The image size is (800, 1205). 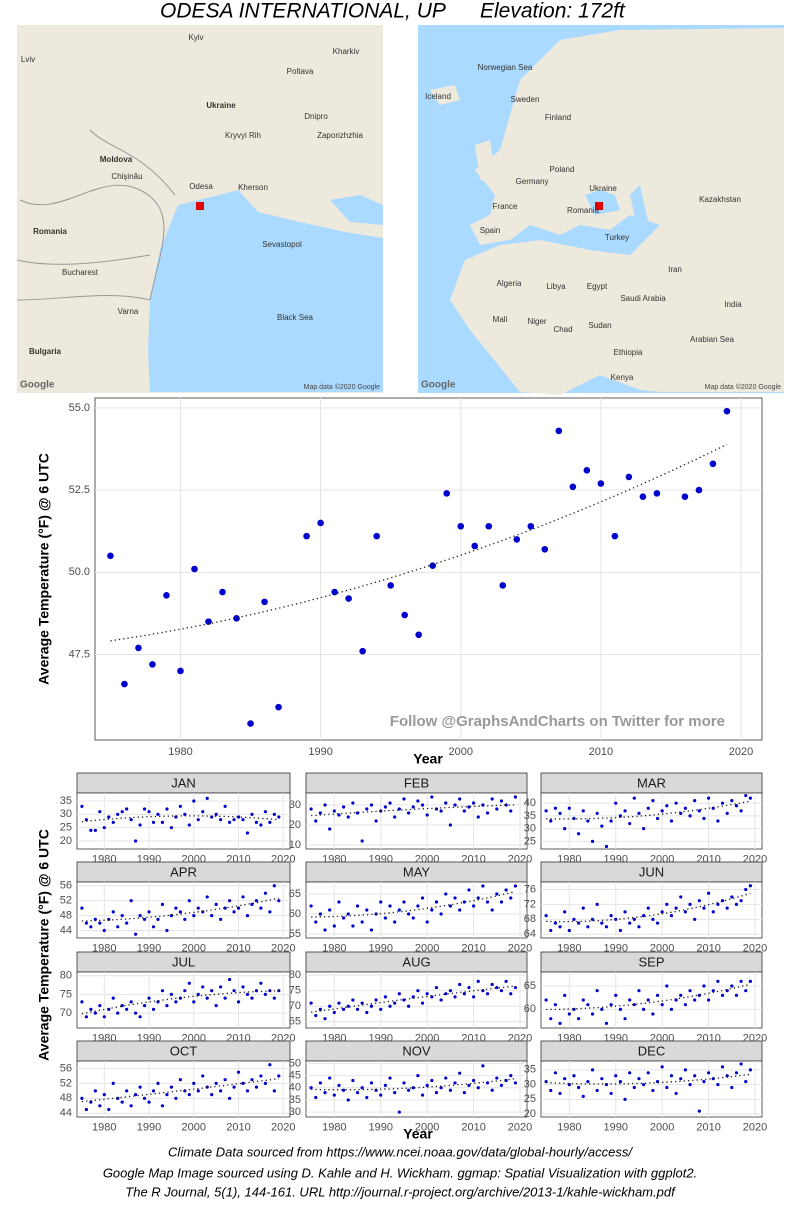 What do you see at coordinates (303, 11) in the screenshot?
I see `title: ODESA INTERNATIONAL, UP` at bounding box center [303, 11].